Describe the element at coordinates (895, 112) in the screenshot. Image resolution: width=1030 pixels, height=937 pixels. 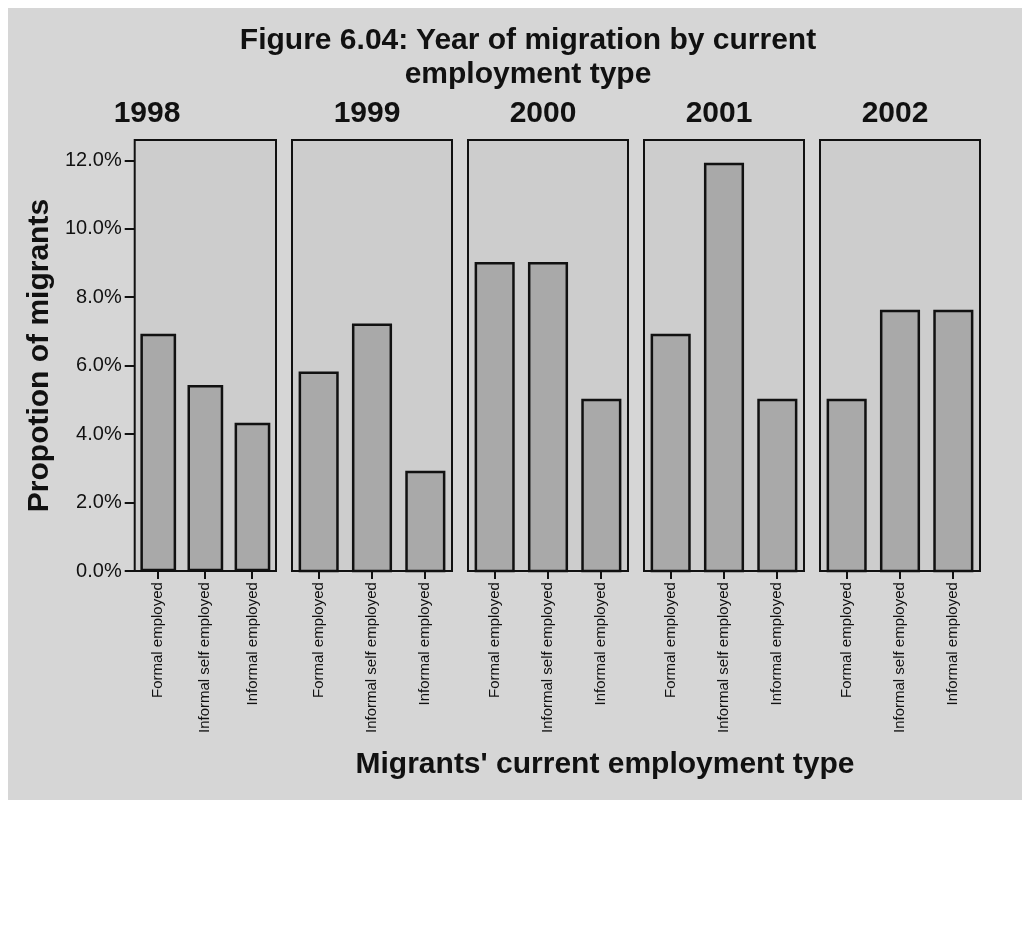
I see `chart-subtitle: 2002` at that location.